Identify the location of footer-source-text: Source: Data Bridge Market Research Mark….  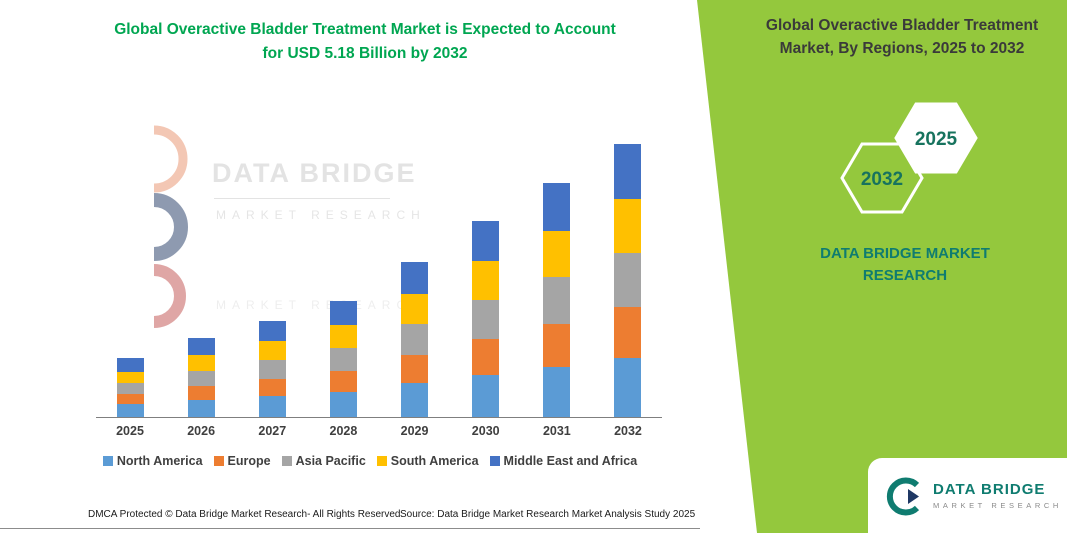
(548, 514).